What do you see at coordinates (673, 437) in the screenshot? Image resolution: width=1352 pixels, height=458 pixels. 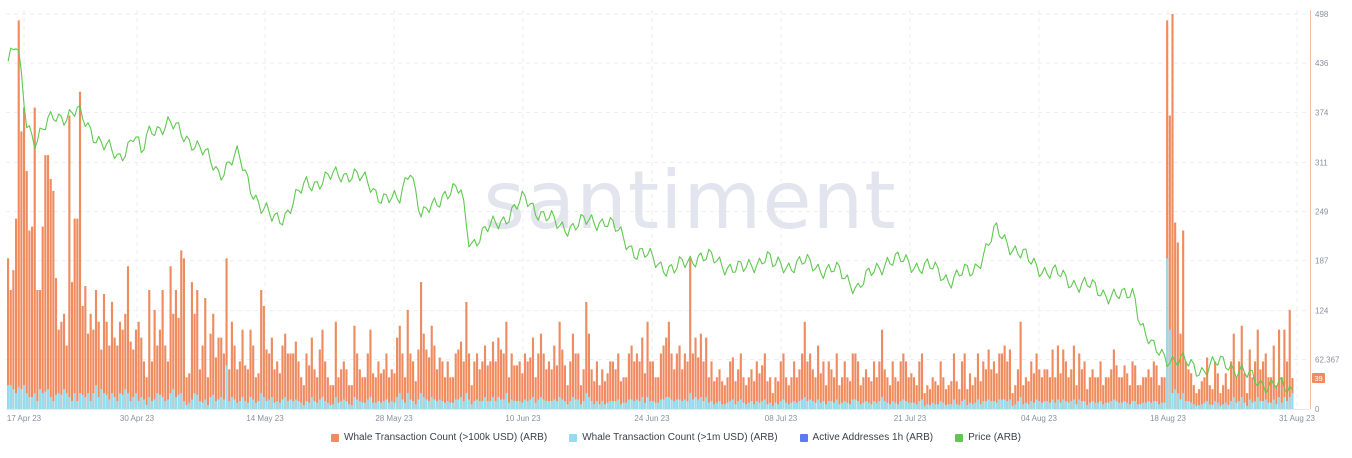 I see `legend-item-whale-1m: Whale Transaction Count (>1m USD) (ARB)` at bounding box center [673, 437].